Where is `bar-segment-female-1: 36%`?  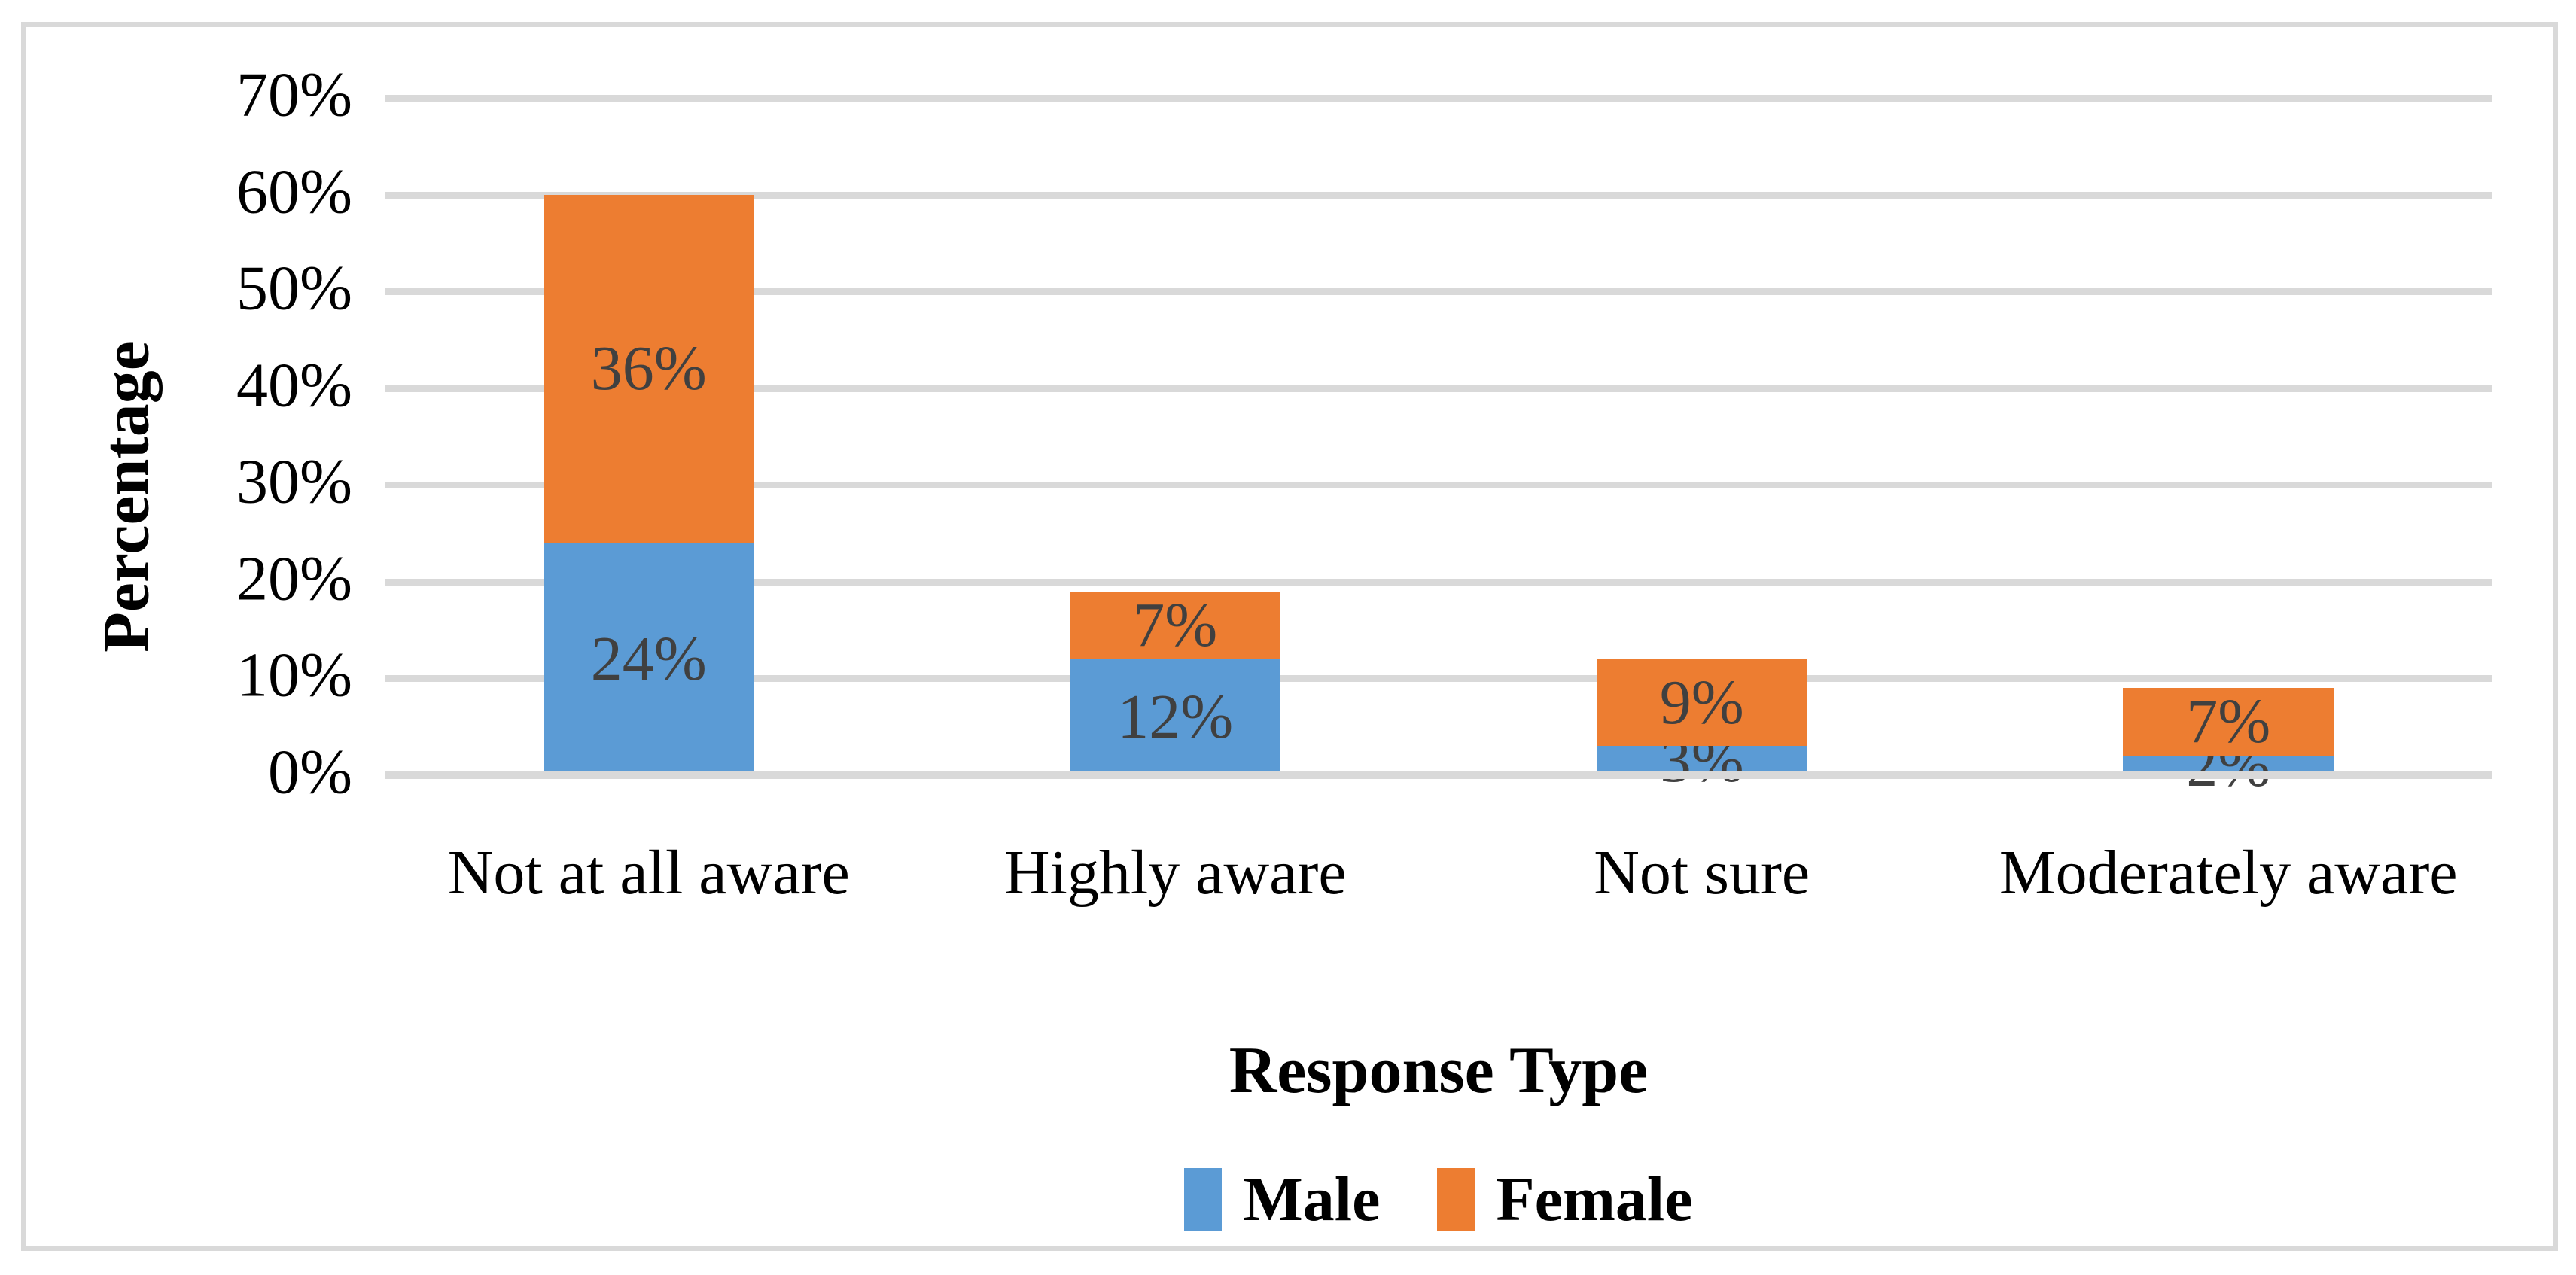
bar-segment-female-1: 36% is located at coordinates (649, 368).